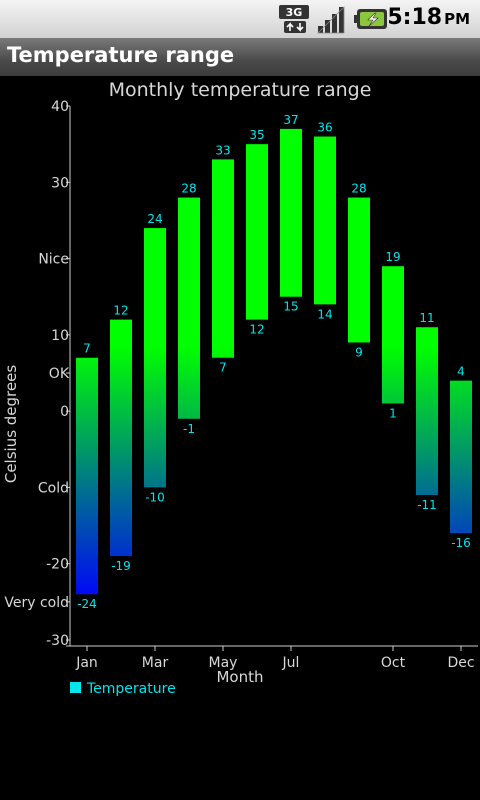 This screenshot has width=480, height=800. I want to click on y-tick-label: Very cold, so click(36, 603).